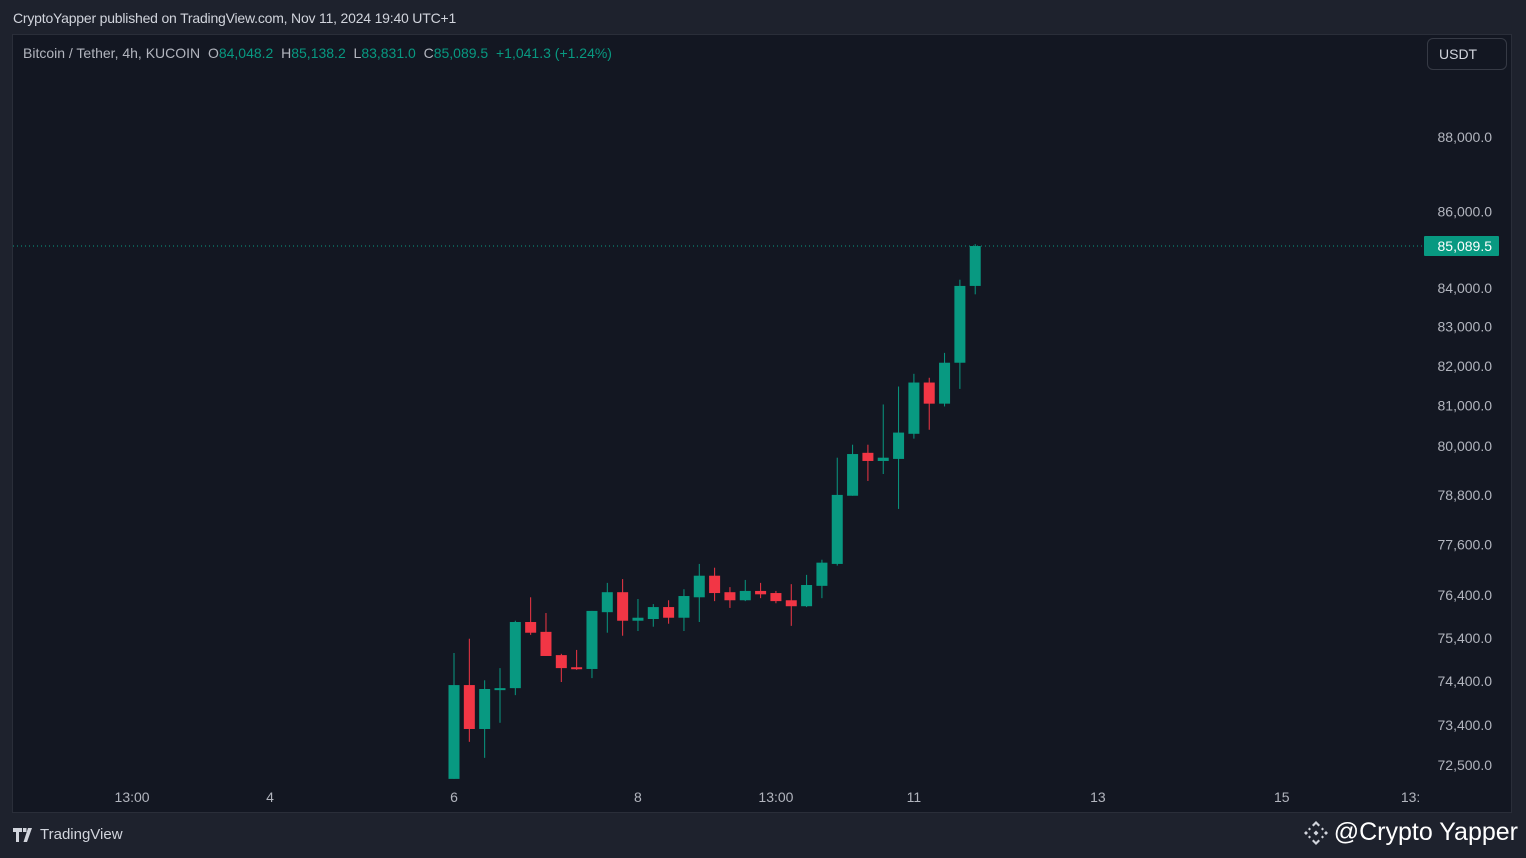  What do you see at coordinates (1465, 595) in the screenshot?
I see `y-tick-label: 76,400.0` at bounding box center [1465, 595].